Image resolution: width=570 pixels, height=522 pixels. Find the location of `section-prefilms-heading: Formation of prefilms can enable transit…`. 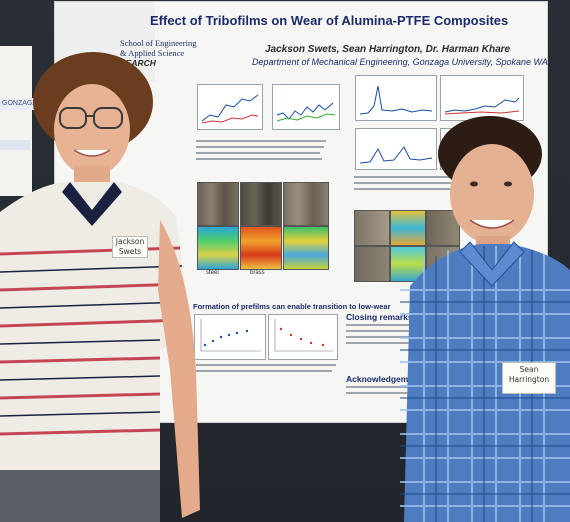

section-prefilms-heading: Formation of prefilms can enable transit… is located at coordinates (292, 306).